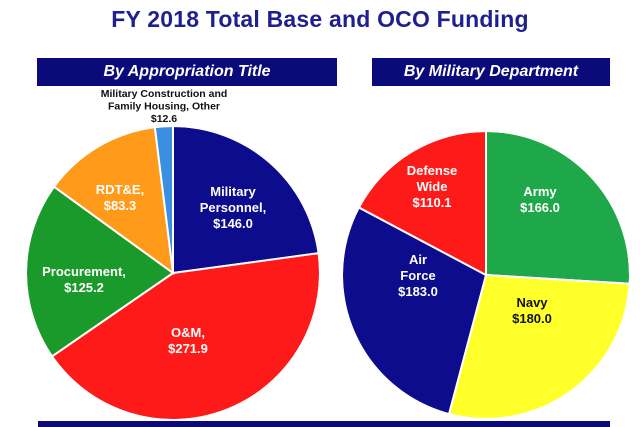  Describe the element at coordinates (187, 72) in the screenshot. I see `chart-title-appropriation: By Appropriation Title` at that location.